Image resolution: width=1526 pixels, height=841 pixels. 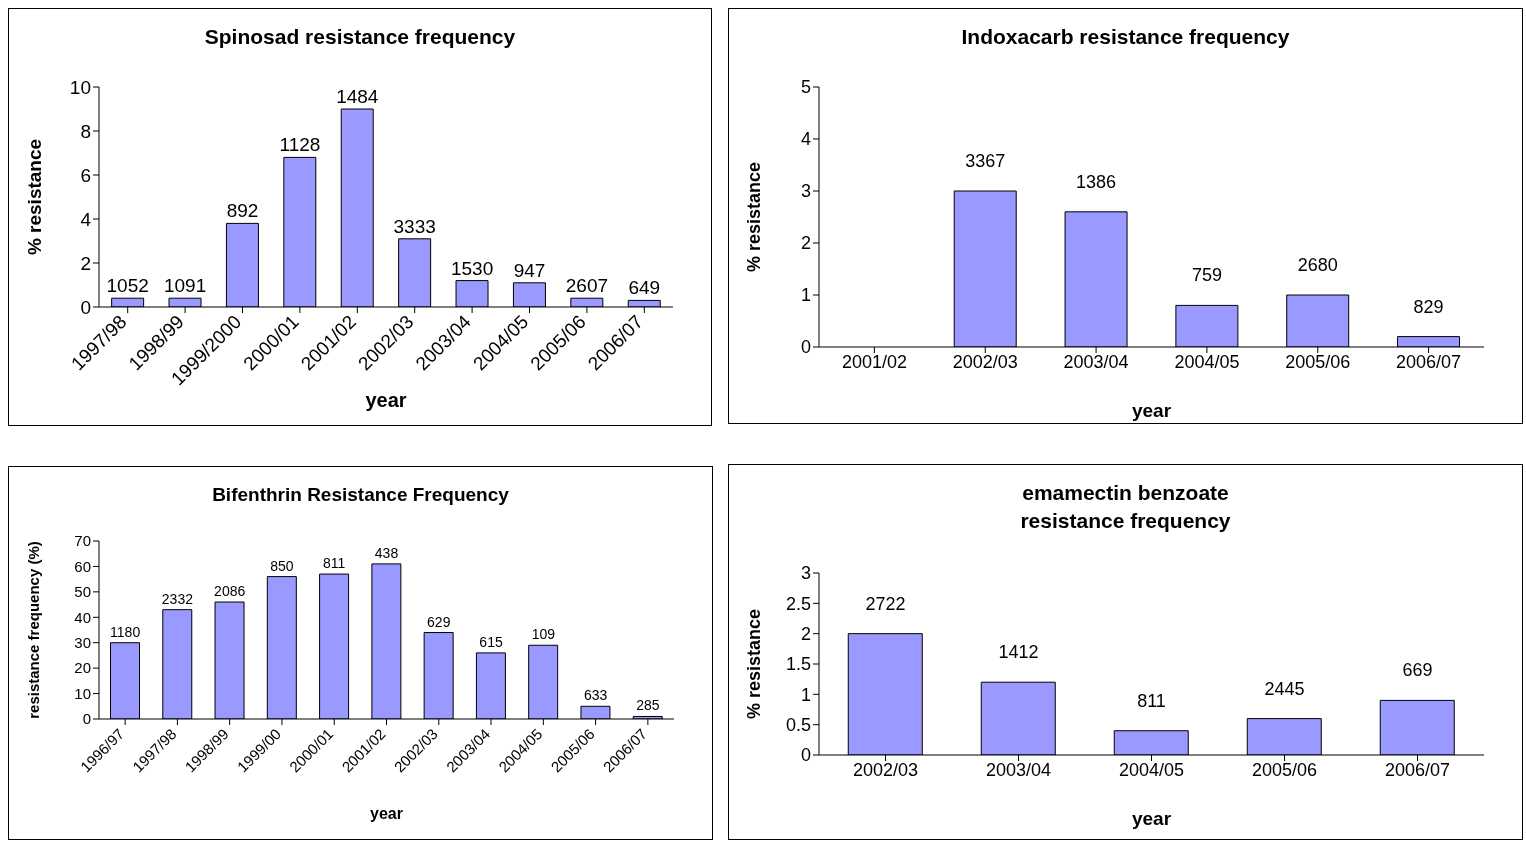 What do you see at coordinates (529, 270) in the screenshot?
I see `annotation: 947` at bounding box center [529, 270].